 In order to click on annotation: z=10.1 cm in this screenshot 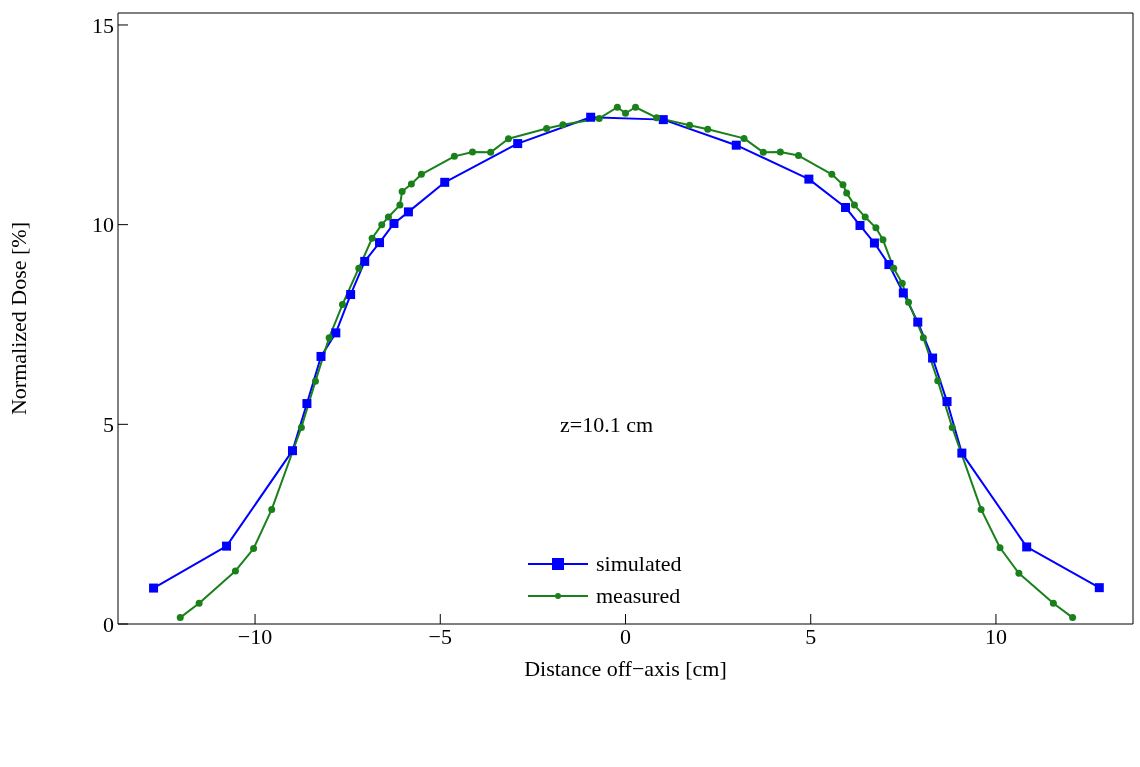, I will do `click(607, 425)`.